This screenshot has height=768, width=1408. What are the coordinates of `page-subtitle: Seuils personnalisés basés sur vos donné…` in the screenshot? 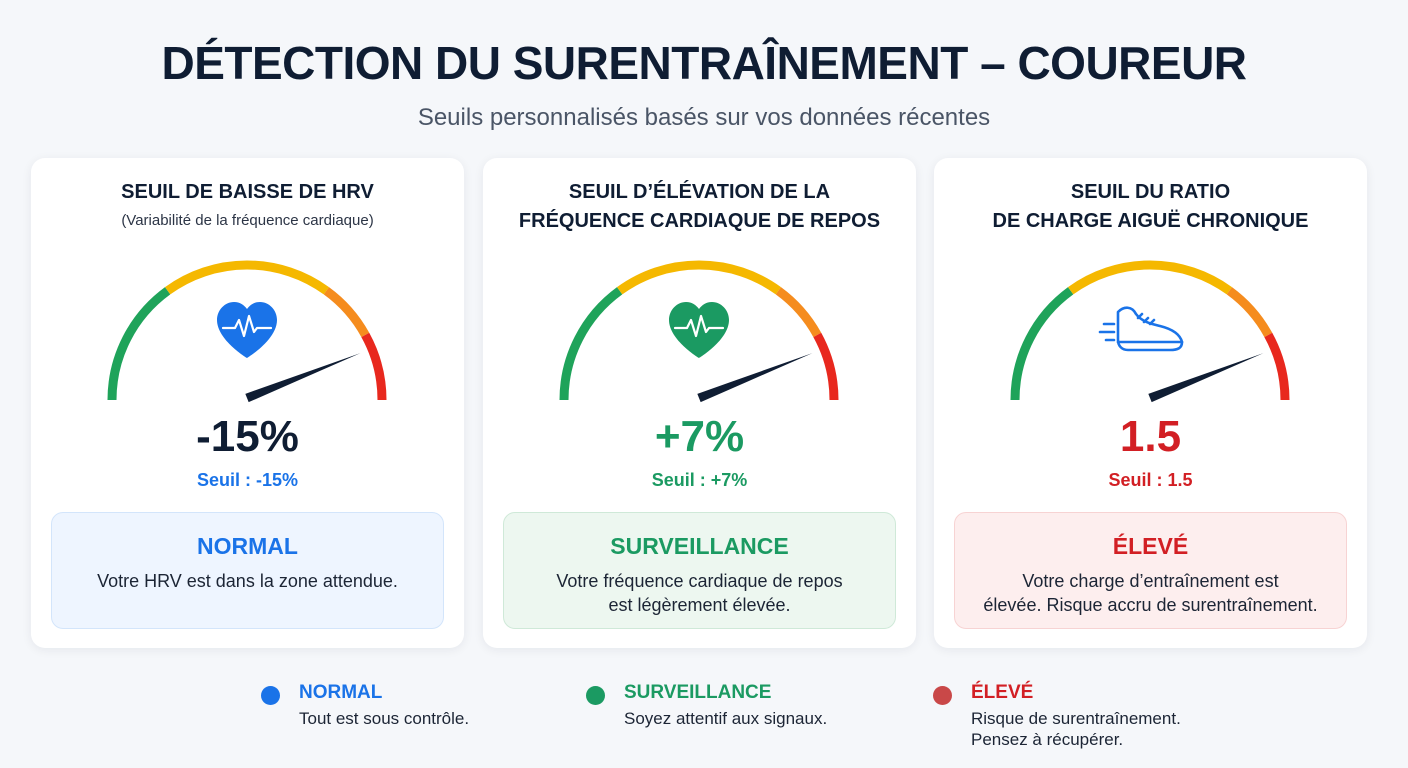 It's located at (704, 117).